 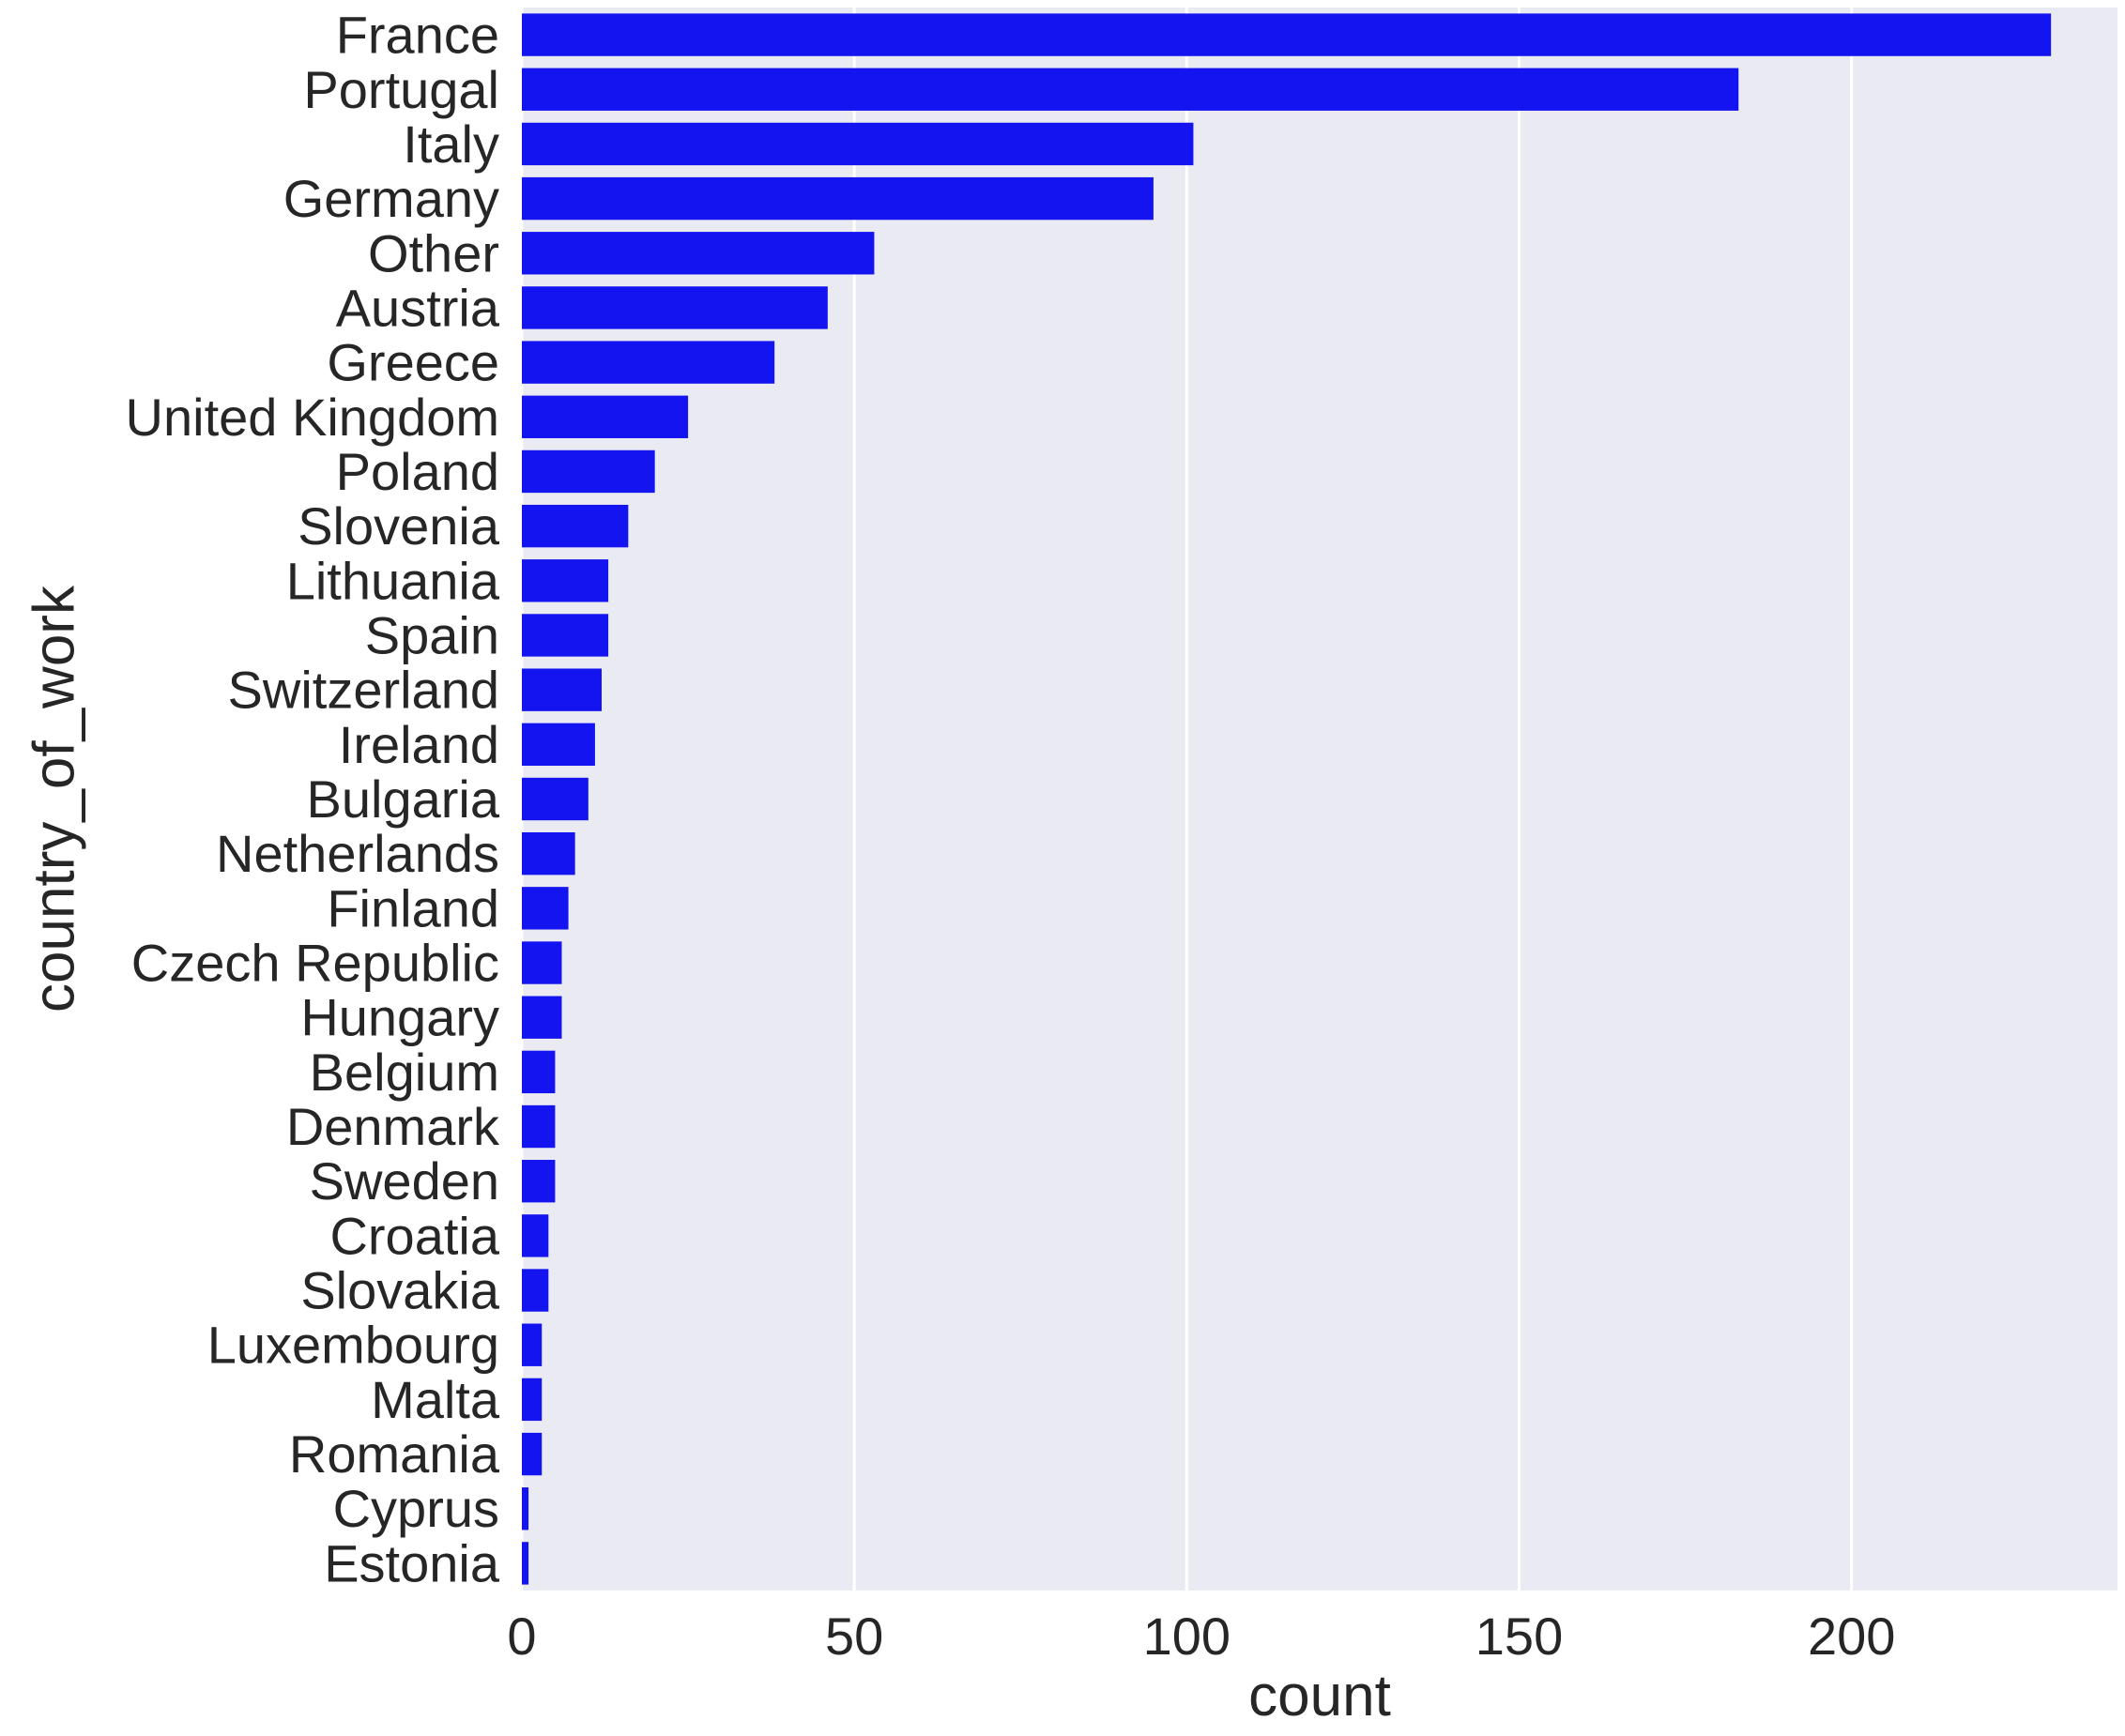 What do you see at coordinates (404, 1181) in the screenshot?
I see `y-tick-label: Sweden` at bounding box center [404, 1181].